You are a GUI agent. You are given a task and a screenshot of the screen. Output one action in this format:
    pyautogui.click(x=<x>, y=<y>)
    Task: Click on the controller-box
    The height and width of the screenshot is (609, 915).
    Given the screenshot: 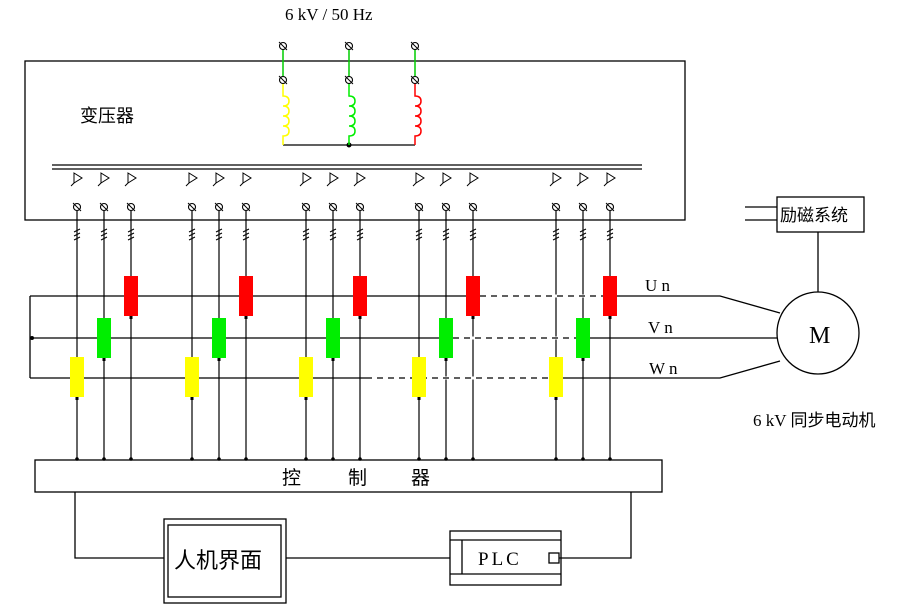 What is the action you would take?
    pyautogui.click(x=348, y=476)
    